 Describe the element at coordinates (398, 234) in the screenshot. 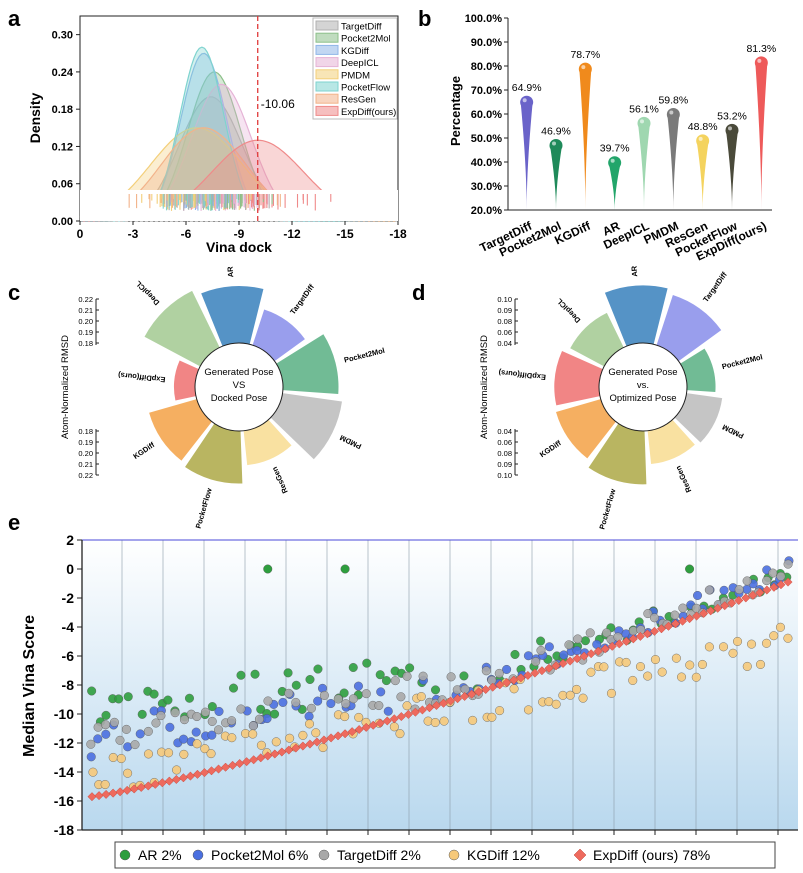

I see `x-tick-label: -18` at that location.